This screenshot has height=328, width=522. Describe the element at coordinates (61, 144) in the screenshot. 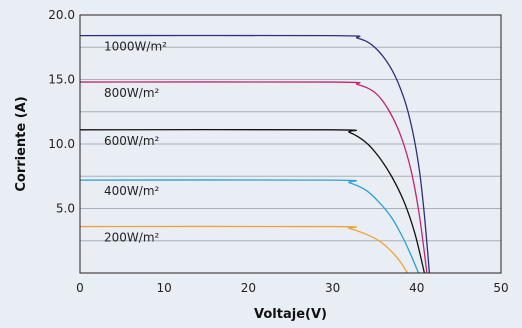

I see `y-tick-label: 10.0` at that location.